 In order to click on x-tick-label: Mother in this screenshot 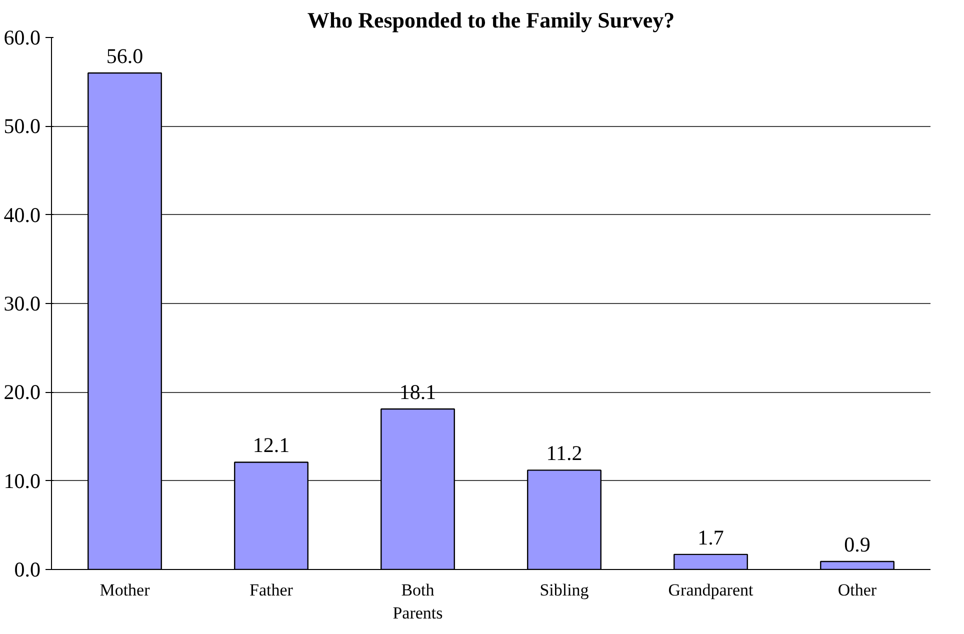, I will do `click(125, 590)`.